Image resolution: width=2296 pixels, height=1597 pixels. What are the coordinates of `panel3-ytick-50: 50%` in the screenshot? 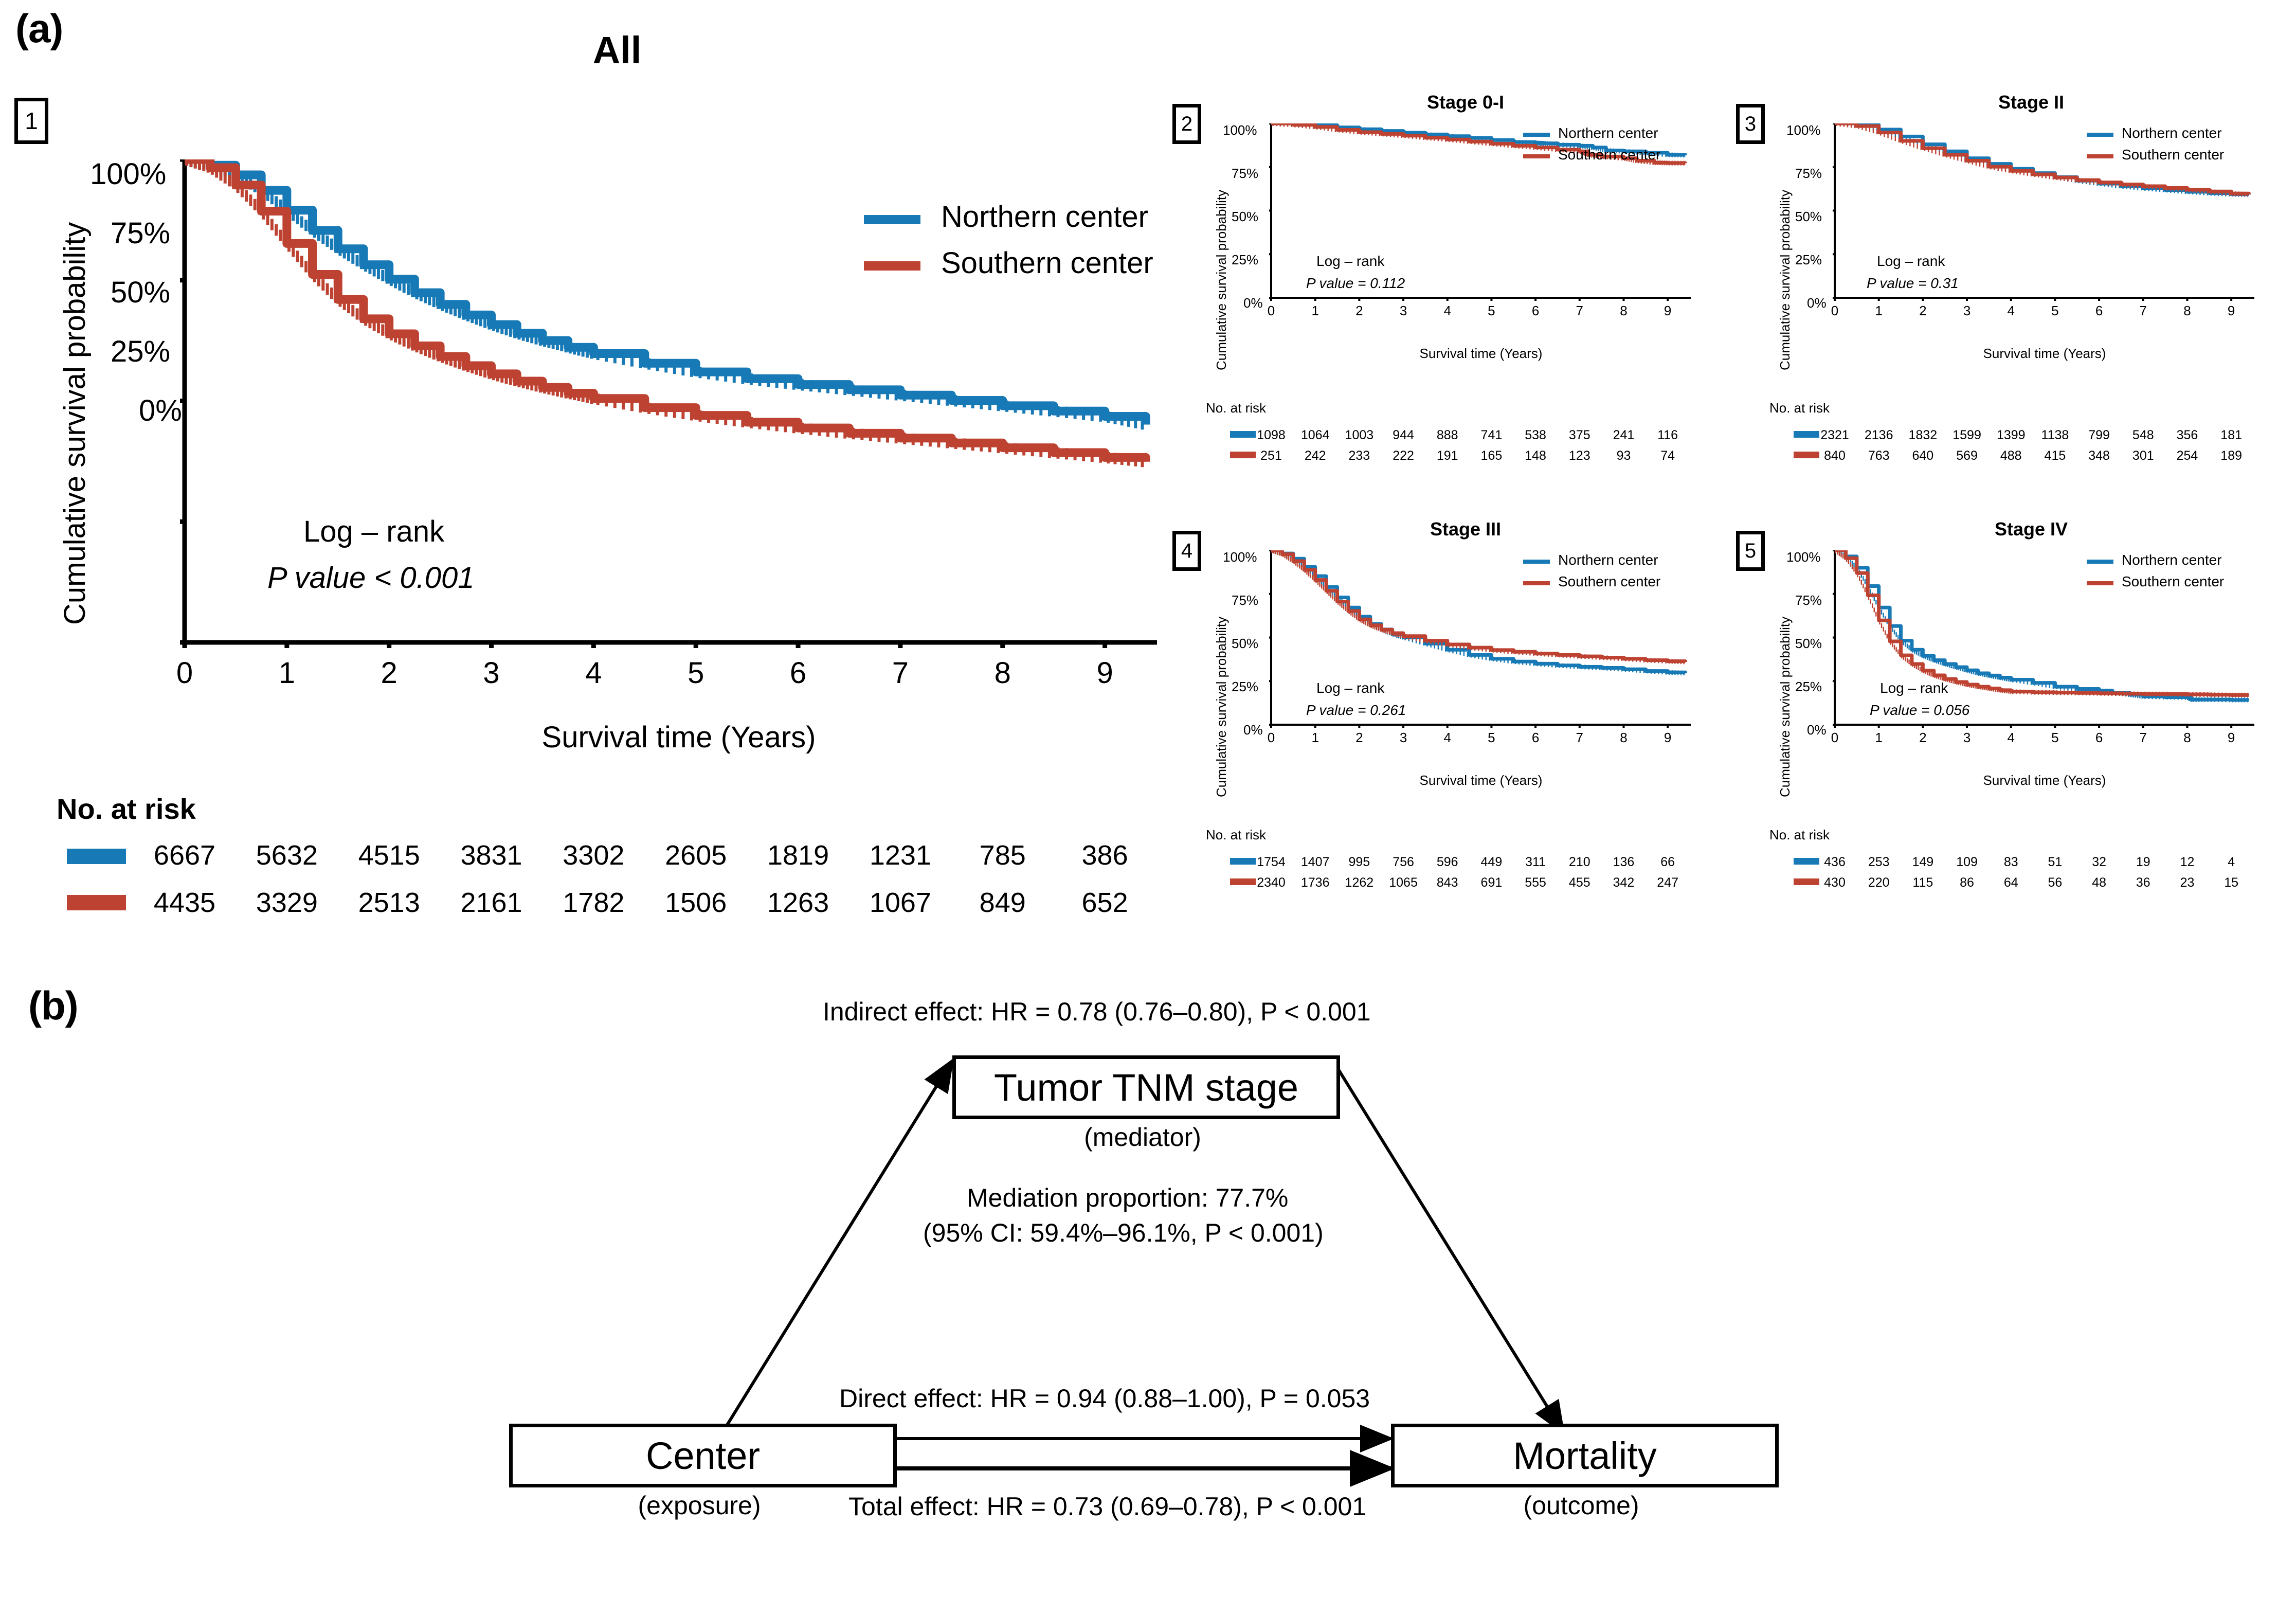 It's located at (1808, 216).